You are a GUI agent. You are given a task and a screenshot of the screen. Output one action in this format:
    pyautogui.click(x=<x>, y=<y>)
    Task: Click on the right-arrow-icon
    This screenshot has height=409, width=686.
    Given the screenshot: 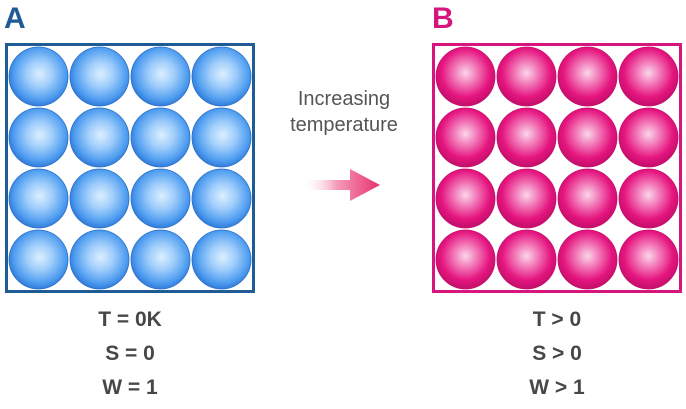 What is the action you would take?
    pyautogui.click(x=341, y=185)
    